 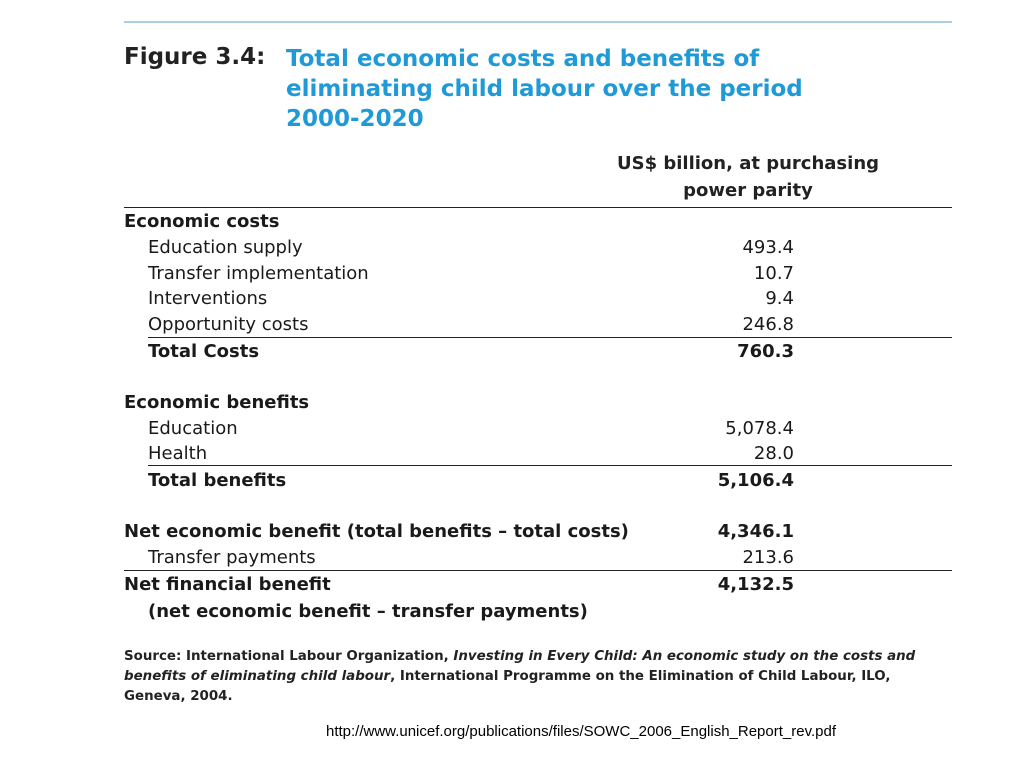 What do you see at coordinates (768, 324) in the screenshot?
I see `row-value: 246.8` at bounding box center [768, 324].